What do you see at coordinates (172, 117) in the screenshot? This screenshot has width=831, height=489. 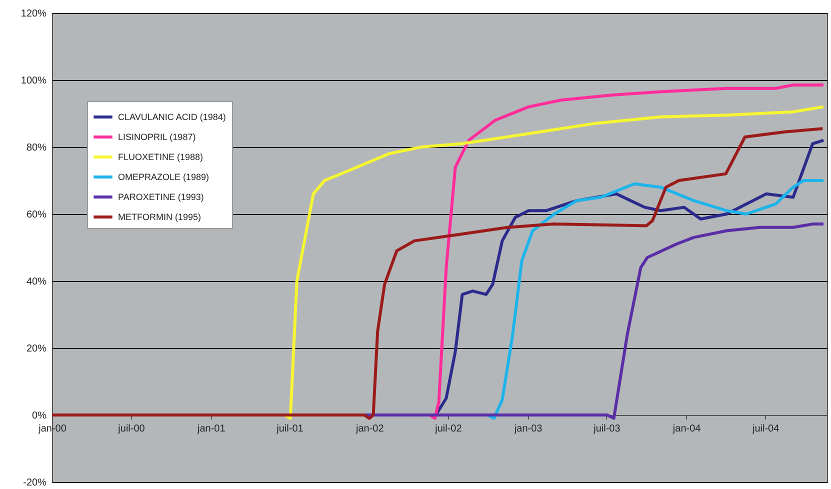 I see `legend-label: CLAVULANIC ACID (1984)` at bounding box center [172, 117].